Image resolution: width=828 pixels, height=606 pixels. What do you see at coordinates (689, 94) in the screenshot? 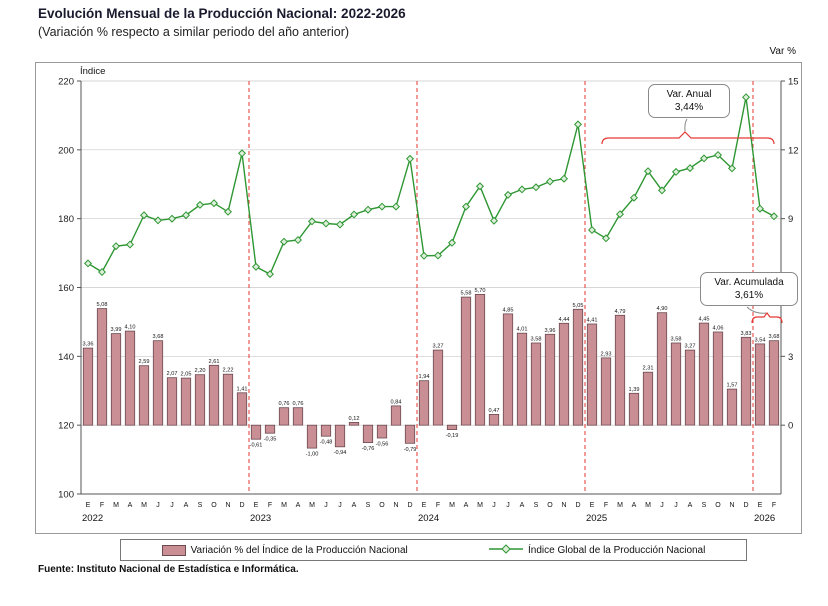
I see `var-anual-label: Var. Anual` at bounding box center [689, 94].